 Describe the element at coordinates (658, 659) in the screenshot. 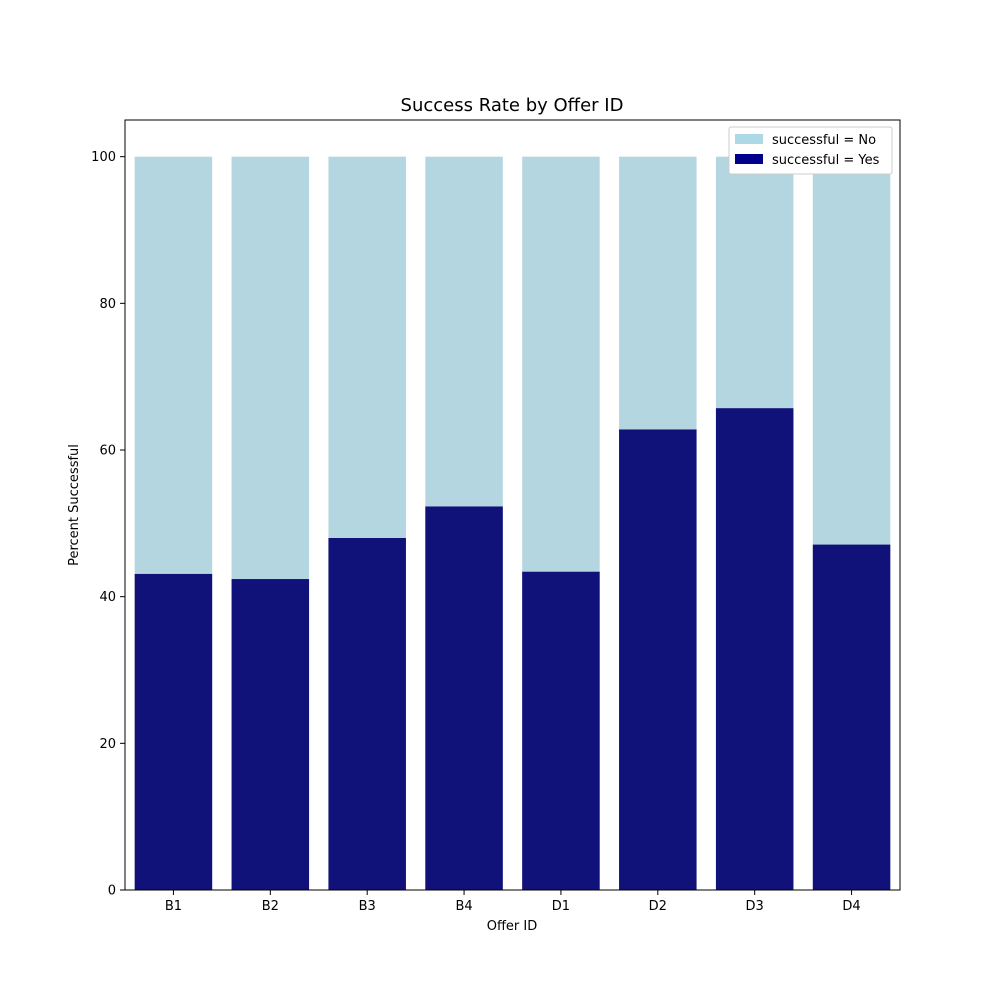

I see `bar-yes-D2` at that location.